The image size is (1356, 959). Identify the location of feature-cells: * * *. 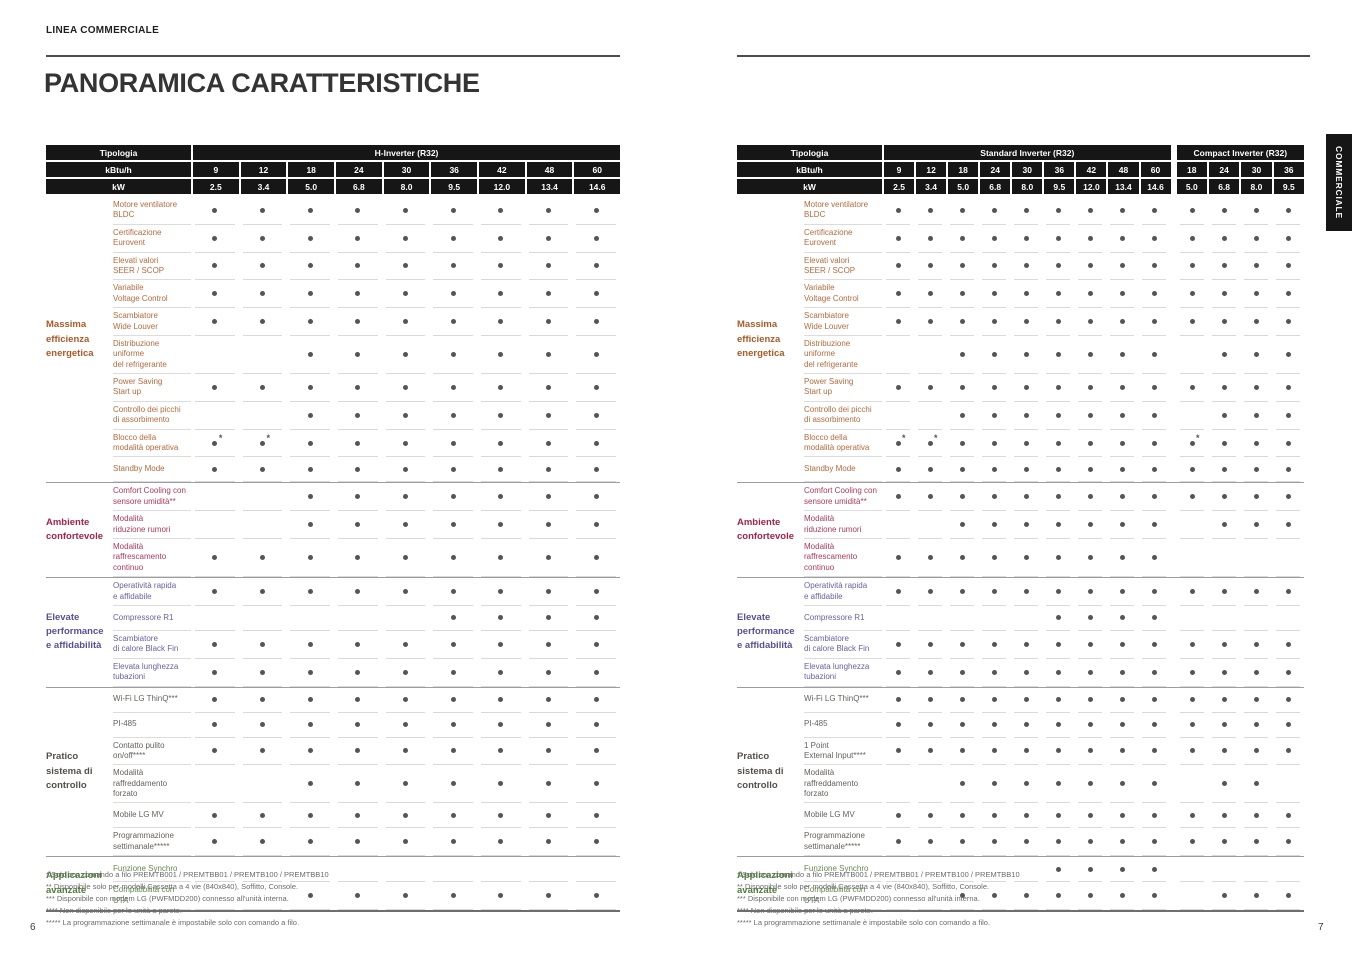
(1093, 444).